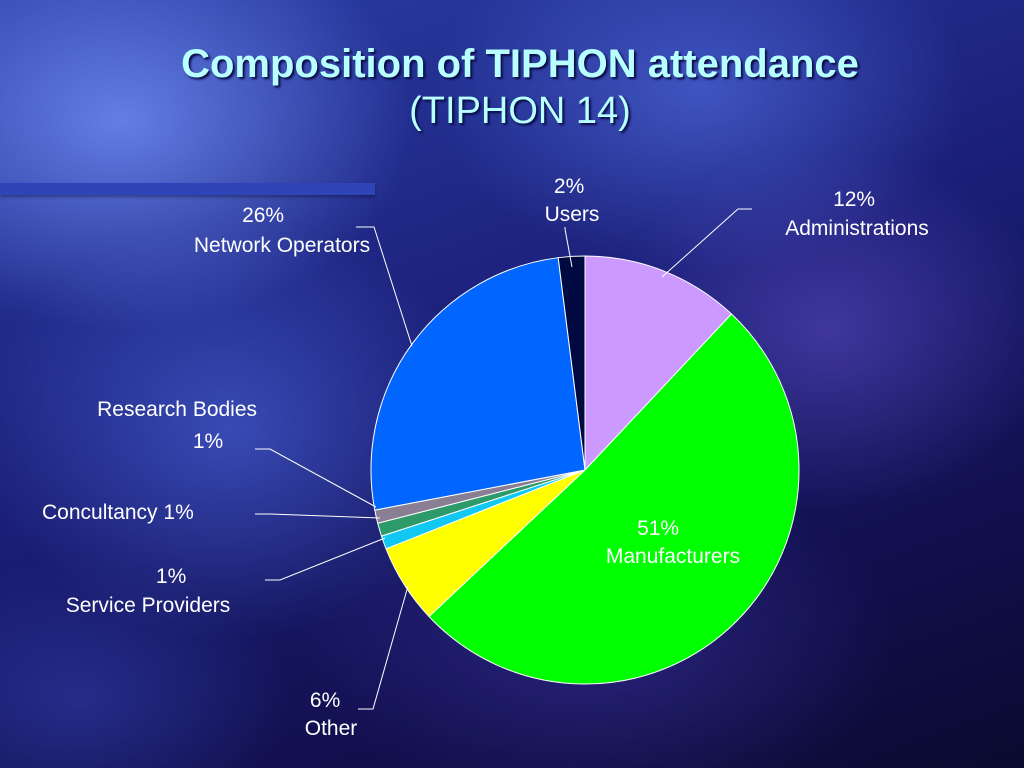 The width and height of the screenshot is (1024, 768). Describe the element at coordinates (673, 542) in the screenshot. I see `label-manufacturers: 51% Manufacturers` at that location.